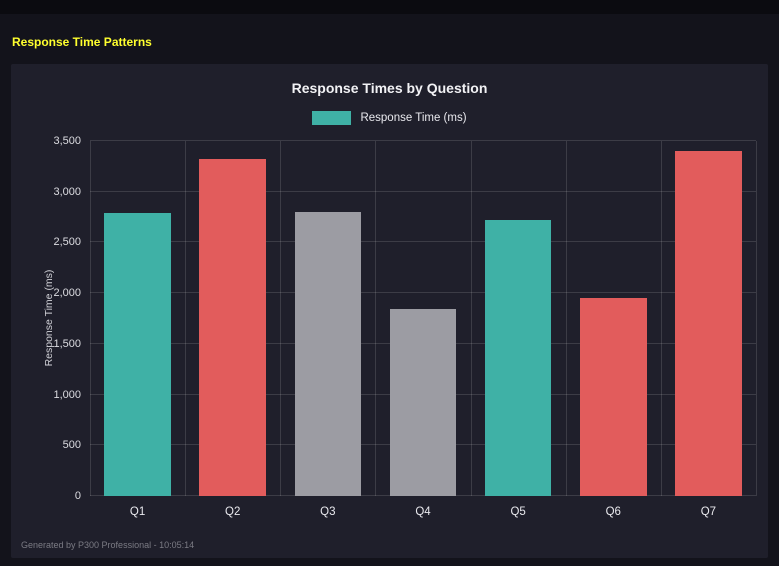  I want to click on x-tick-label-q7: Q7, so click(708, 512).